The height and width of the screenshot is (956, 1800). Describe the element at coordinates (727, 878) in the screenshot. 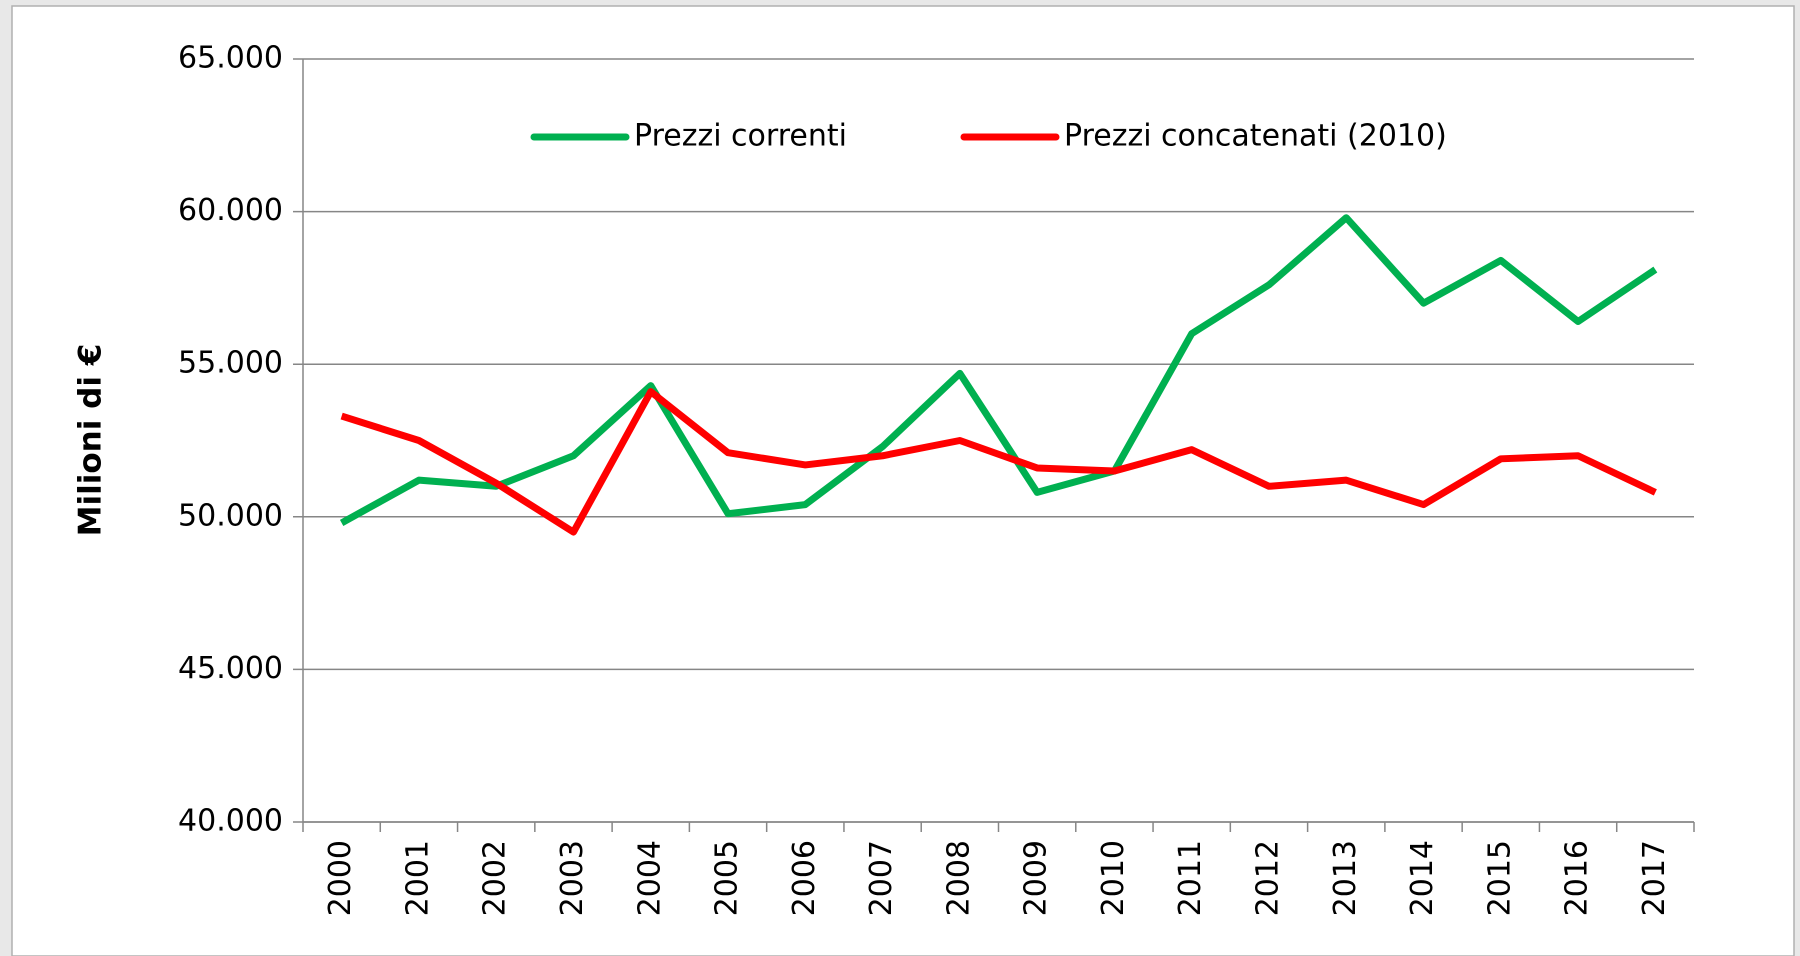

I see `x-tick-label: 2005` at that location.